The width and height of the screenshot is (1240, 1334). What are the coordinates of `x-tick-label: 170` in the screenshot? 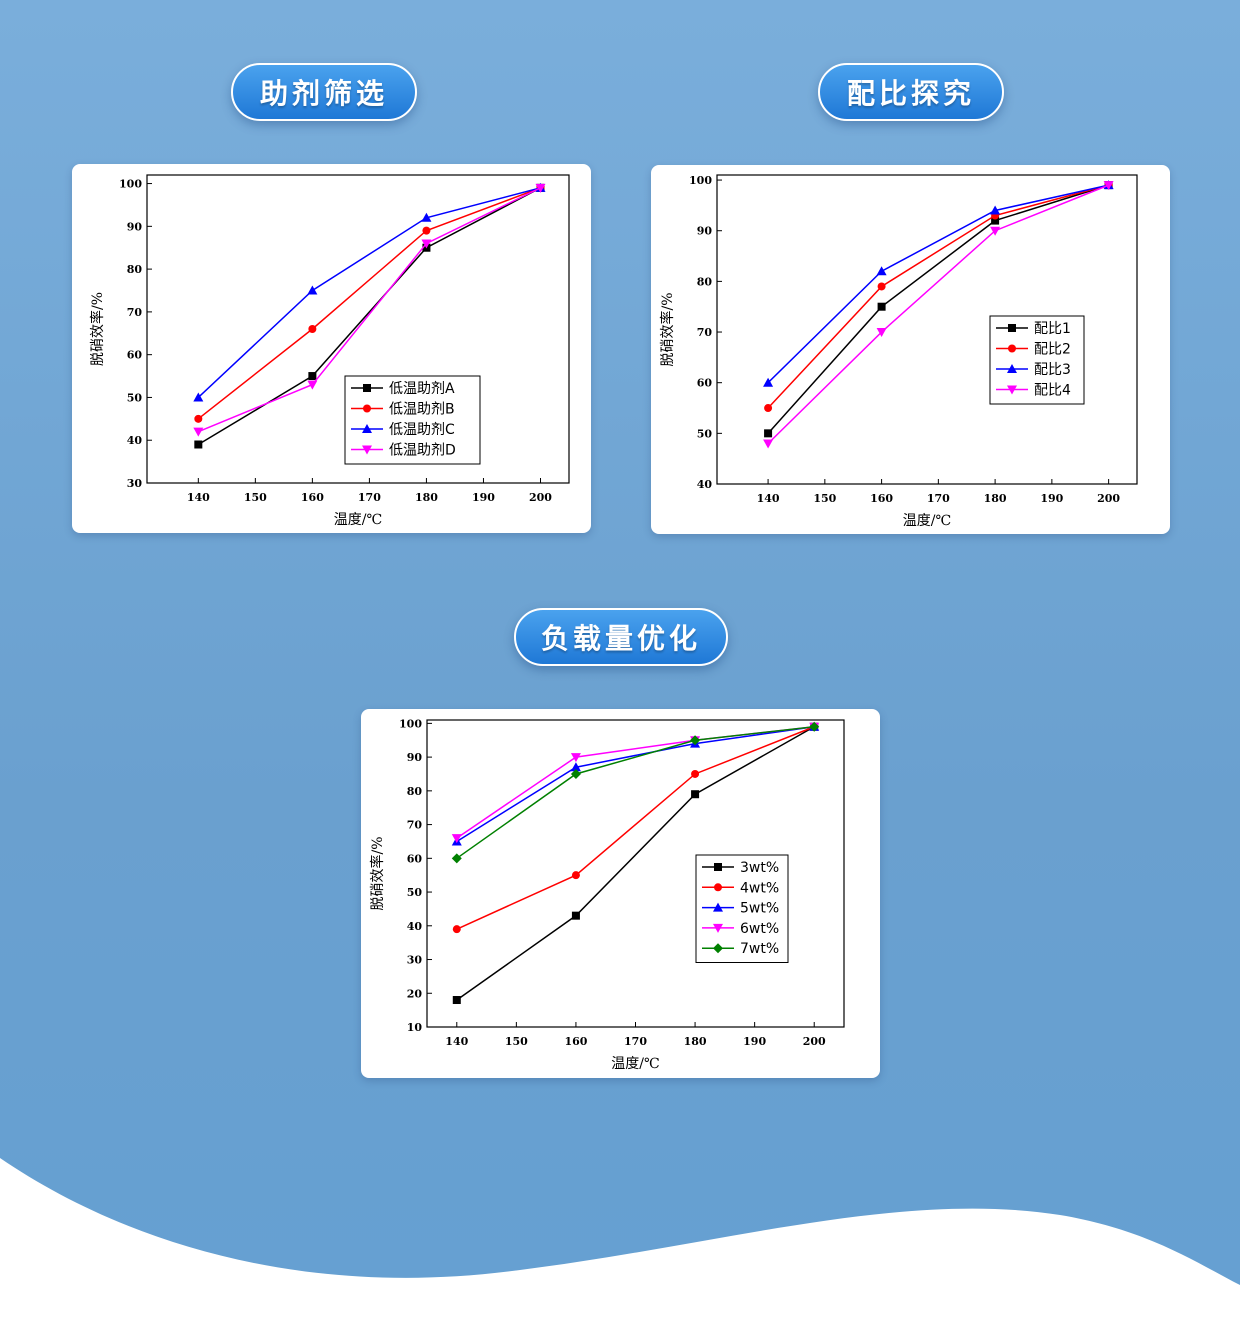 It's located at (635, 1041).